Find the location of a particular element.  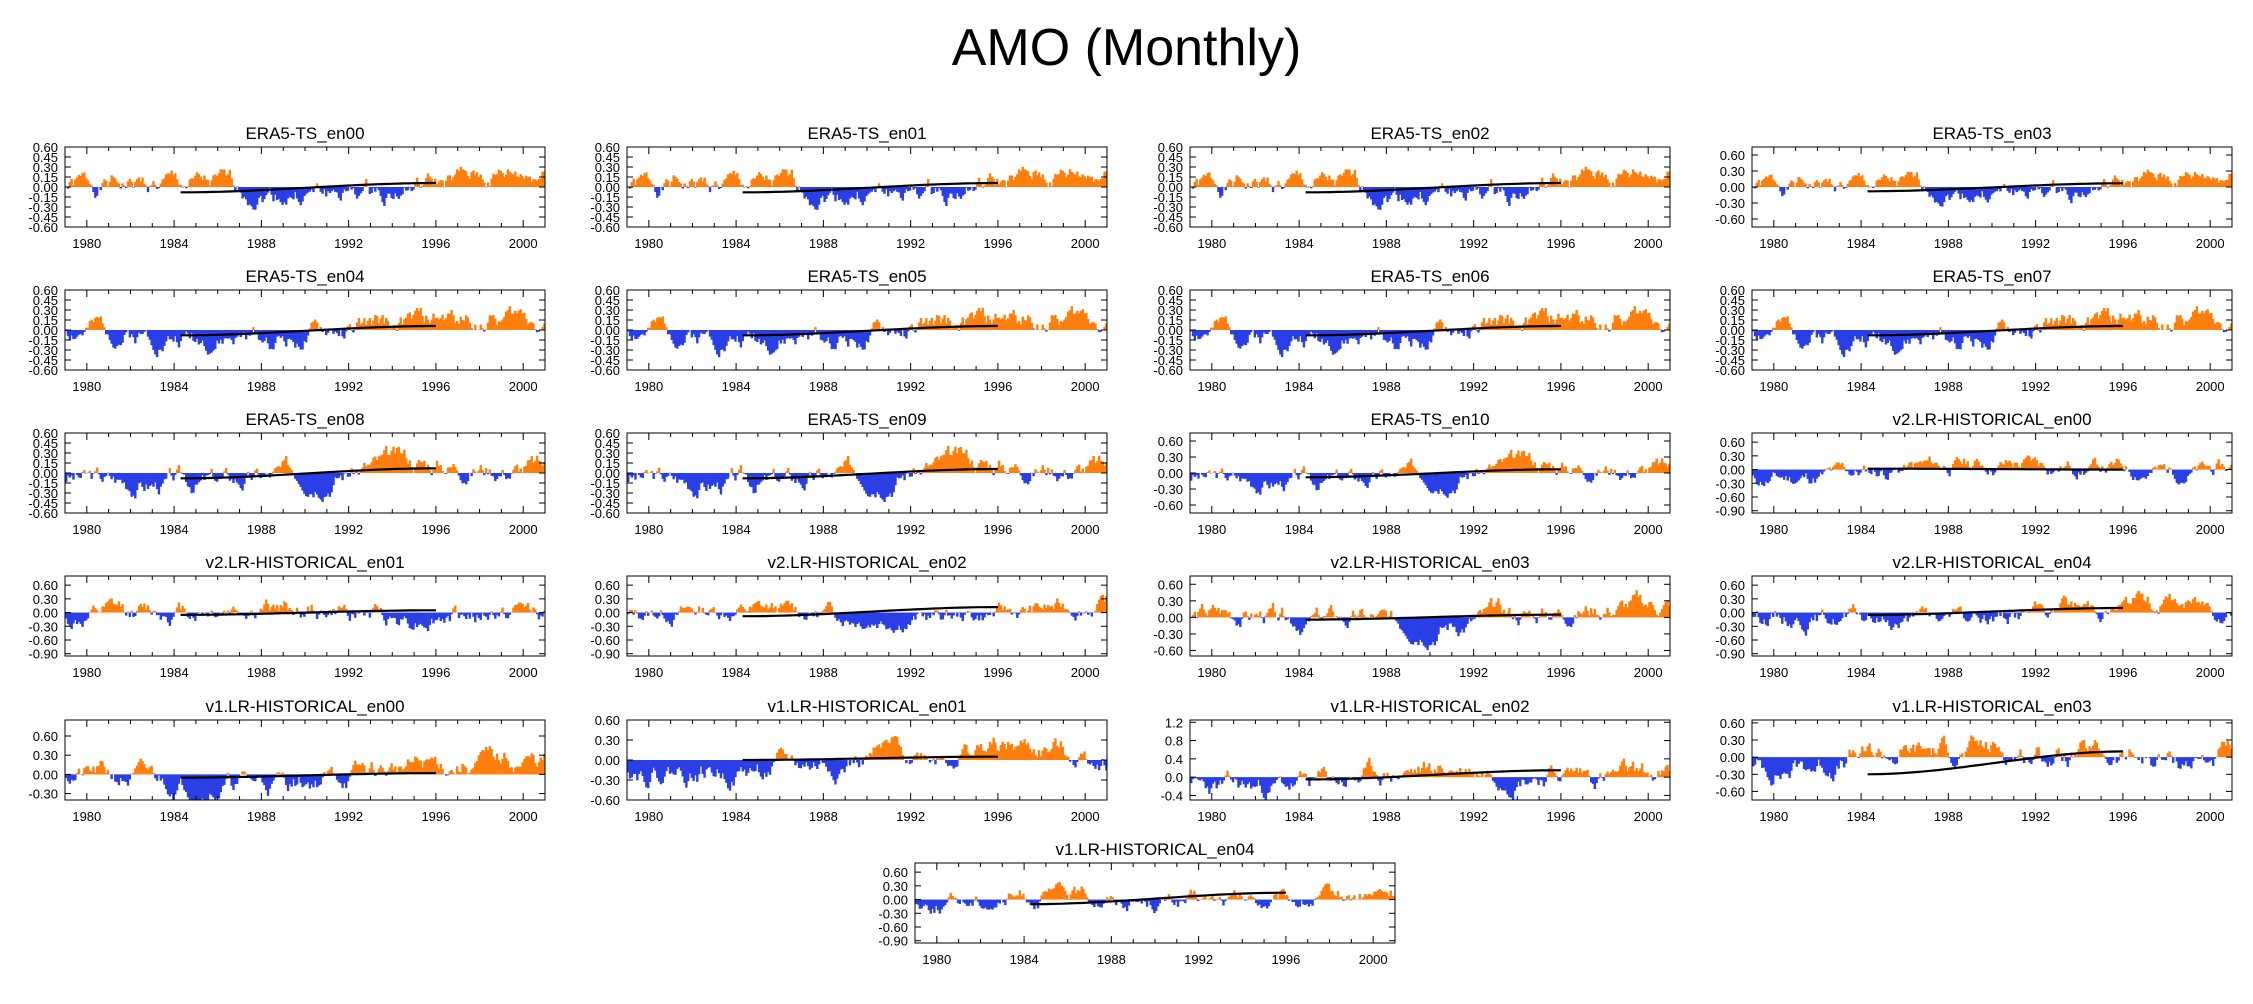

x-tick-label: 1992 is located at coordinates (910, 672).